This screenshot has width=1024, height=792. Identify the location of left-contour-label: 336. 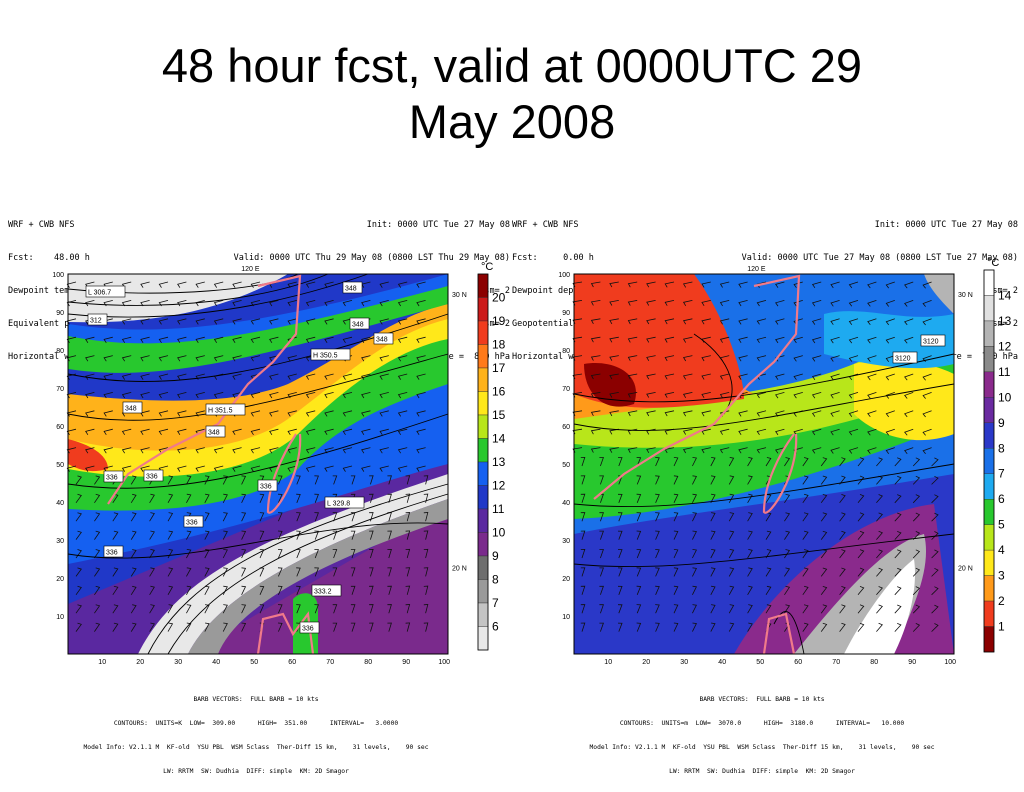
(267, 485).